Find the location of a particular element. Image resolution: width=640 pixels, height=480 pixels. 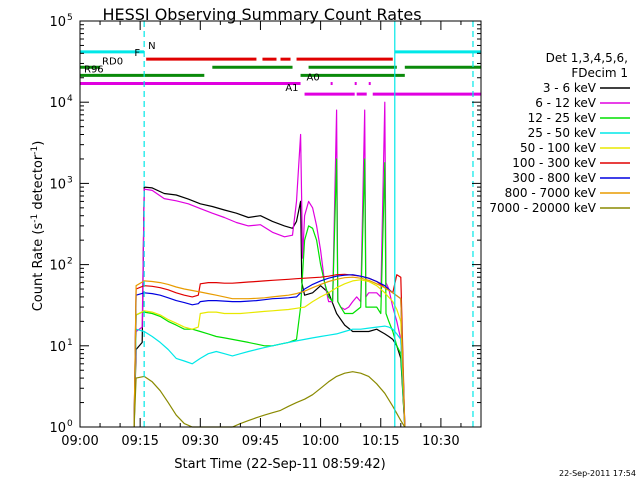

y-axis-label-end: ) is located at coordinates (38, 143).